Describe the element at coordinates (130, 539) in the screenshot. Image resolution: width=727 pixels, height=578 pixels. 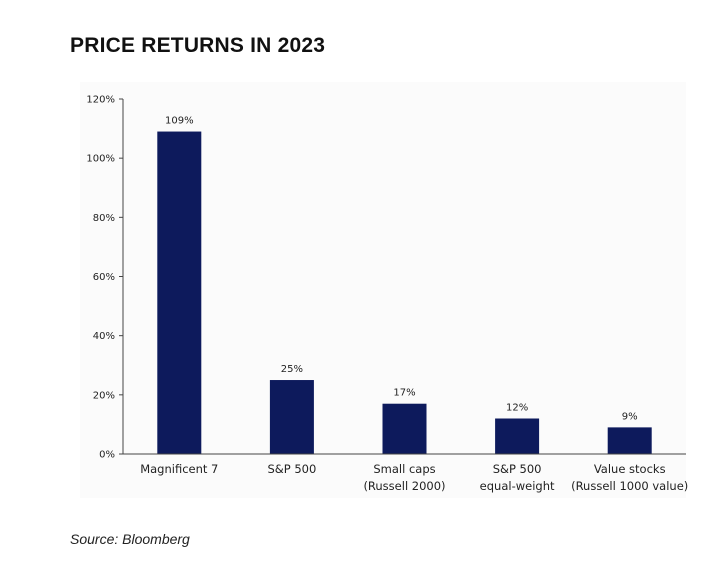
I see `source-note: Source: Bloomberg` at that location.